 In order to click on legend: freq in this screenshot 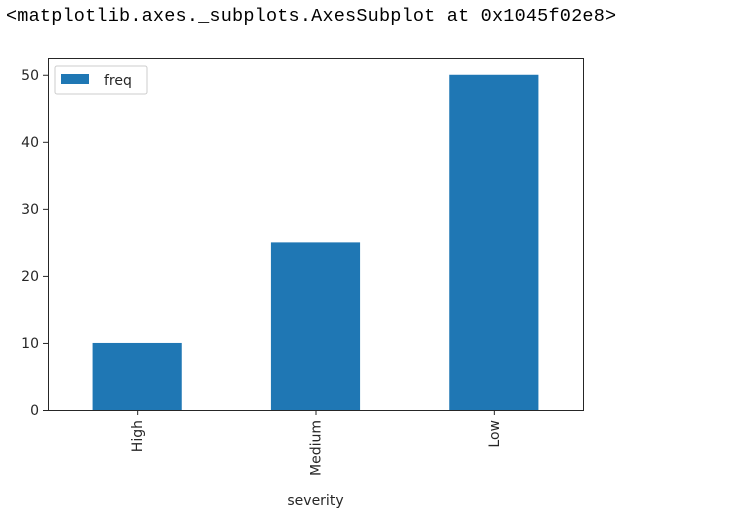, I will do `click(101, 80)`.